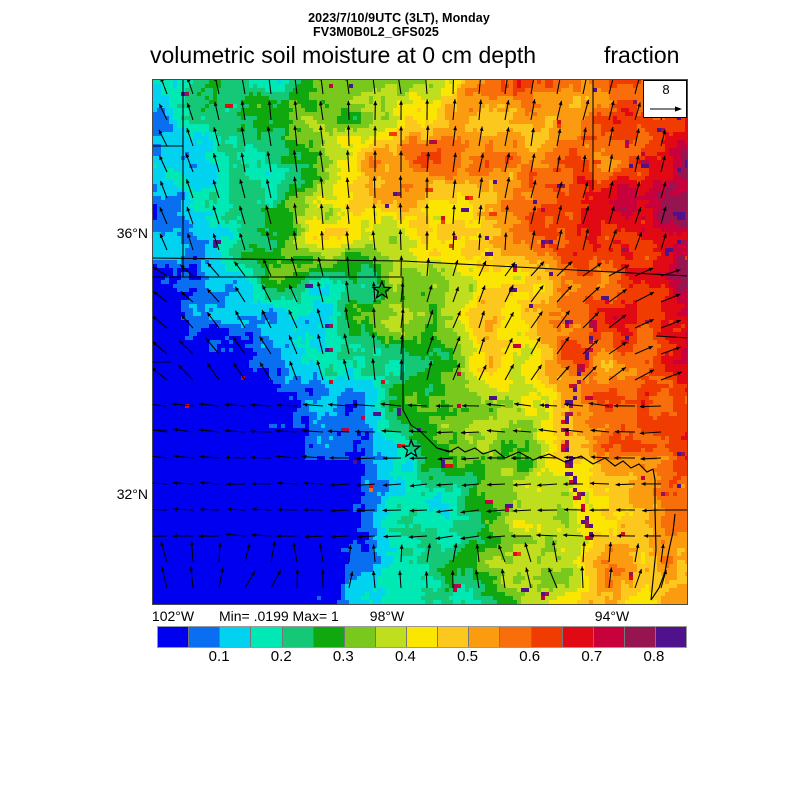 This screenshot has height=800, width=800. What do you see at coordinates (654, 656) in the screenshot?
I see `colorbar-tick-label: 0.8` at bounding box center [654, 656].